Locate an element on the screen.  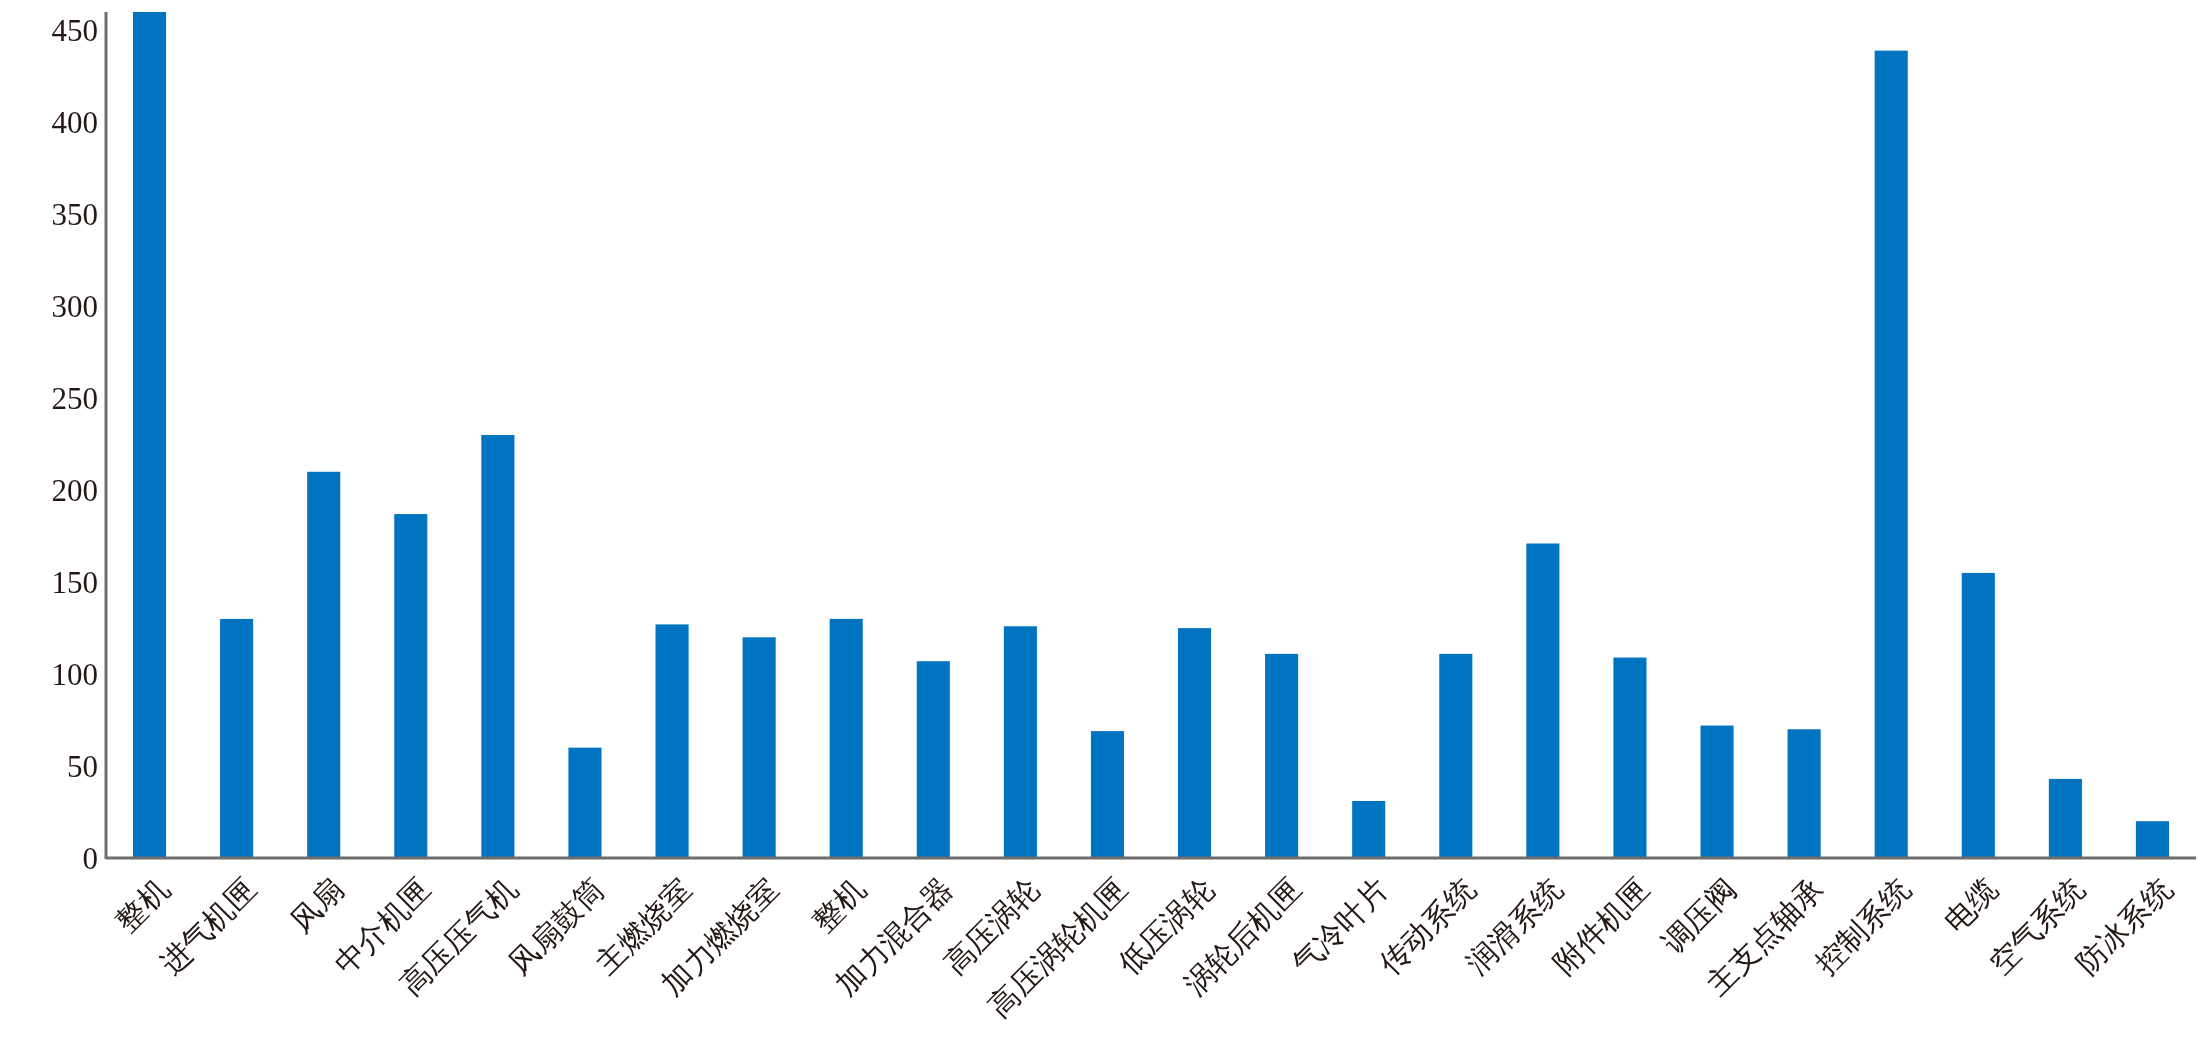
x-tick-label: 风扇 is located at coordinates (316, 905).